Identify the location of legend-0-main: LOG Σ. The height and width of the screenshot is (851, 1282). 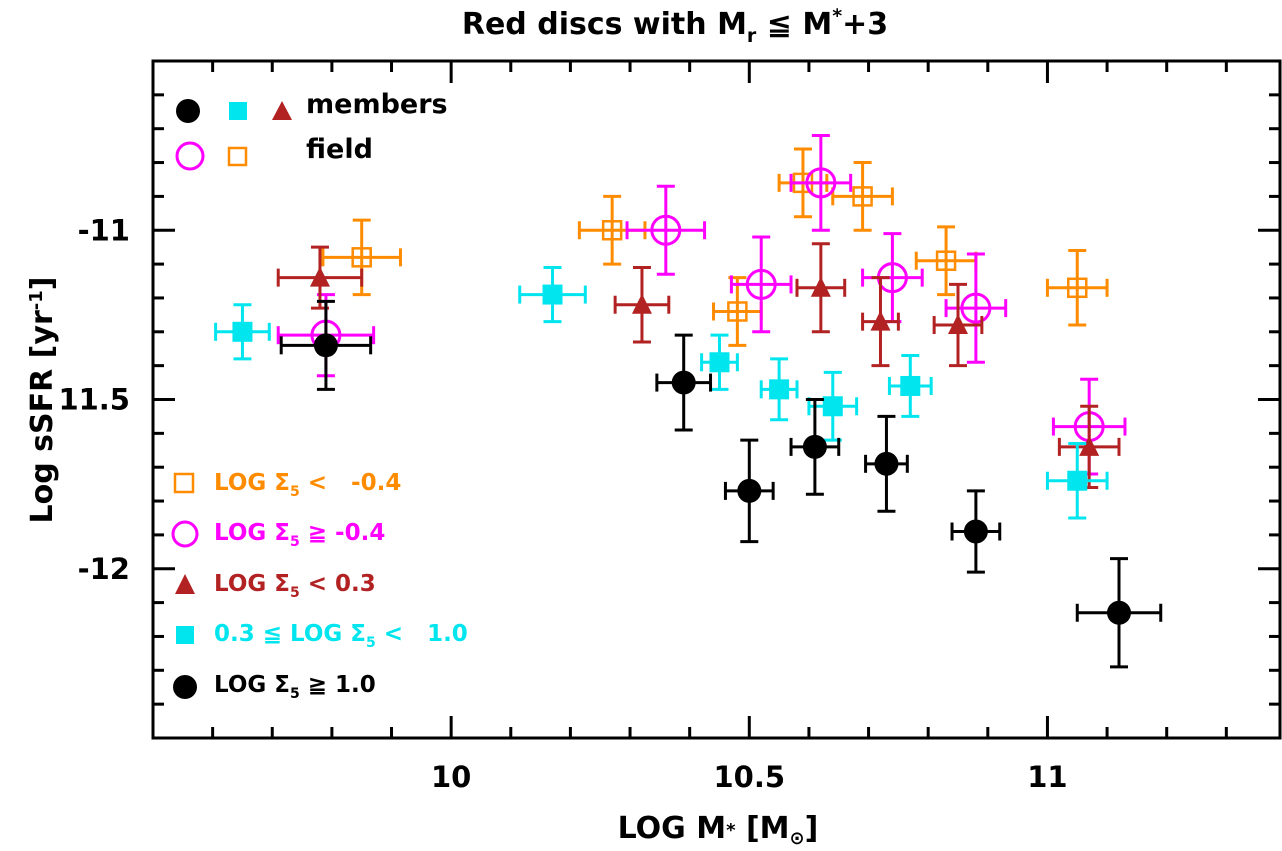
(252, 483).